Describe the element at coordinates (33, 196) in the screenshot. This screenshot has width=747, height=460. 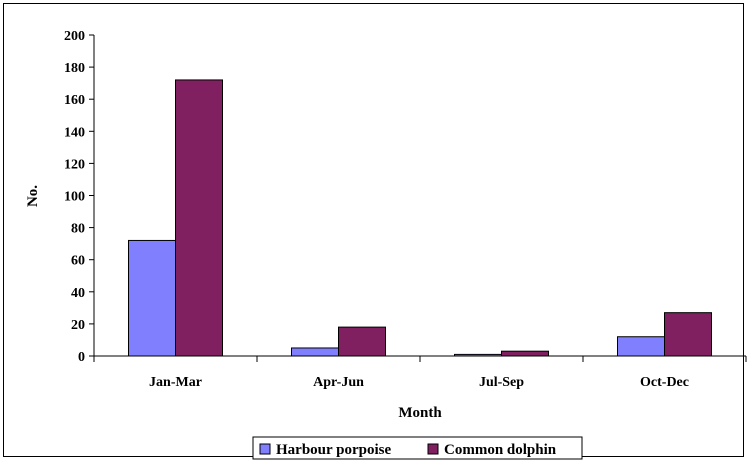
I see `y-axis-title: No.` at that location.